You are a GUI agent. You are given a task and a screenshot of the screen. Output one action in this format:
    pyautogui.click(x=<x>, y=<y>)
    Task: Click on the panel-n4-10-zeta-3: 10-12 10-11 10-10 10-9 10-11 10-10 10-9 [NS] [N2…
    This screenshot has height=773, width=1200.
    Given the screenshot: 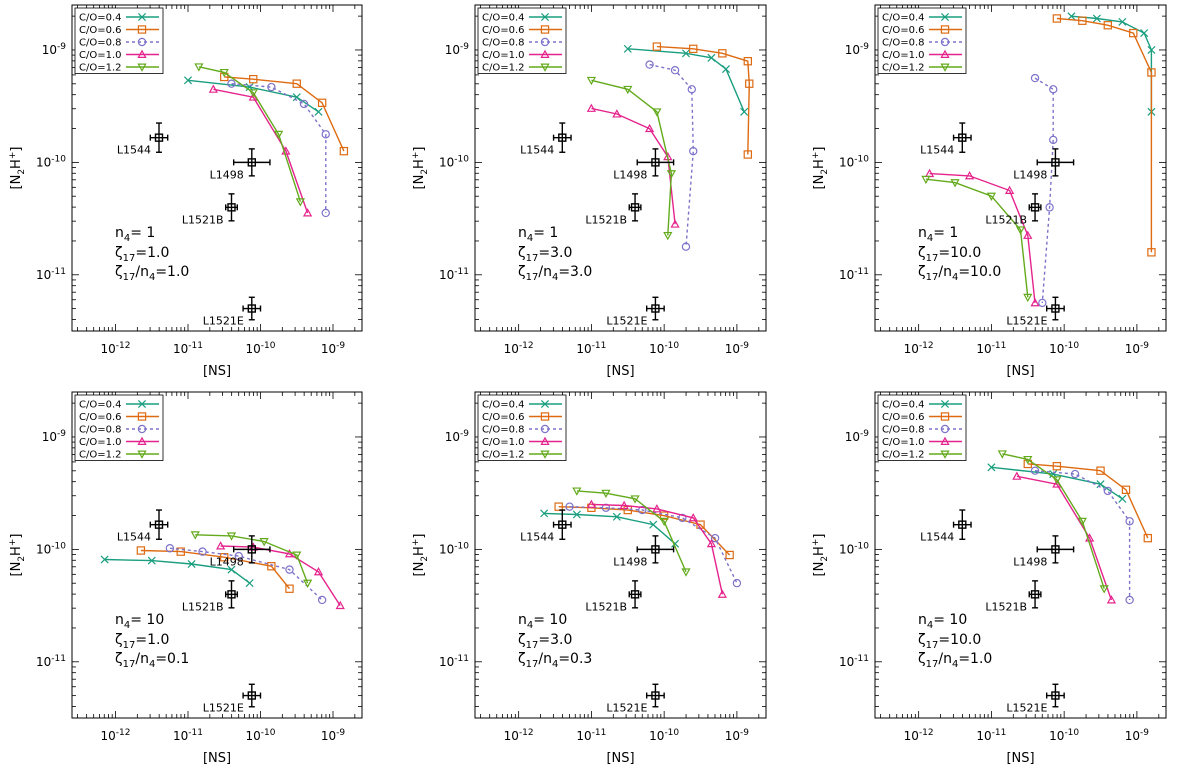 What is the action you would take?
    pyautogui.click(x=589, y=578)
    